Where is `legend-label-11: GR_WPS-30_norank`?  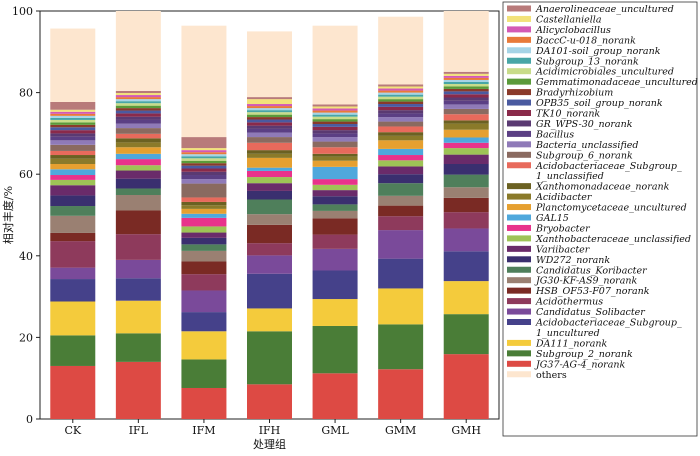
legend-label-11: GR_WPS-30_norank is located at coordinates (584, 124).